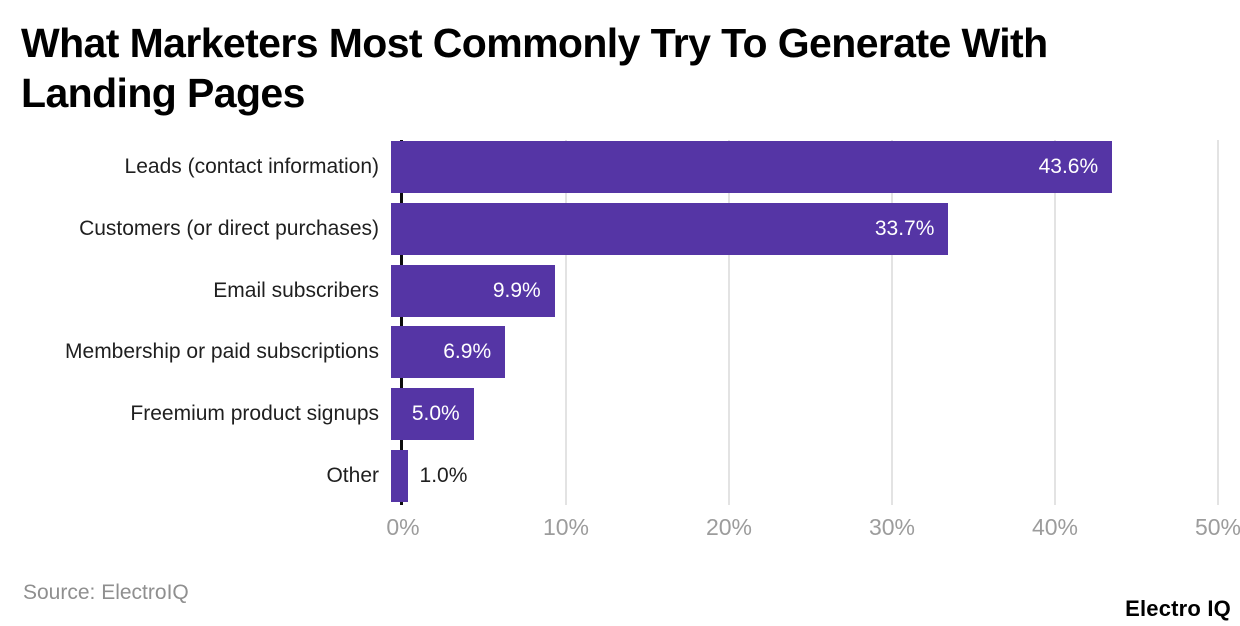 Image resolution: width=1240 pixels, height=626 pixels. Describe the element at coordinates (296, 290) in the screenshot. I see `category-label: Email subscribers` at that location.